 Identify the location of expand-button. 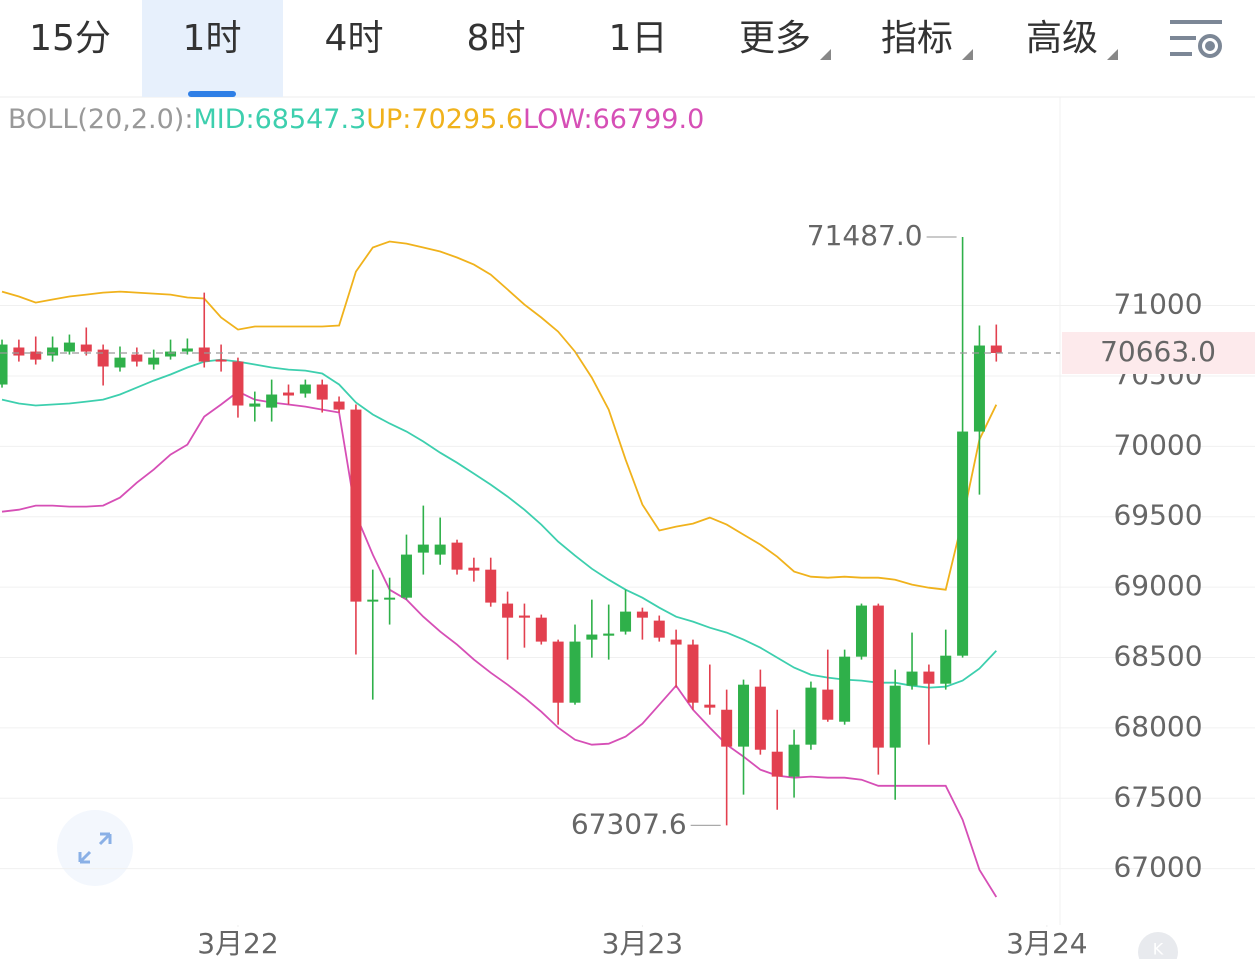
(95, 848).